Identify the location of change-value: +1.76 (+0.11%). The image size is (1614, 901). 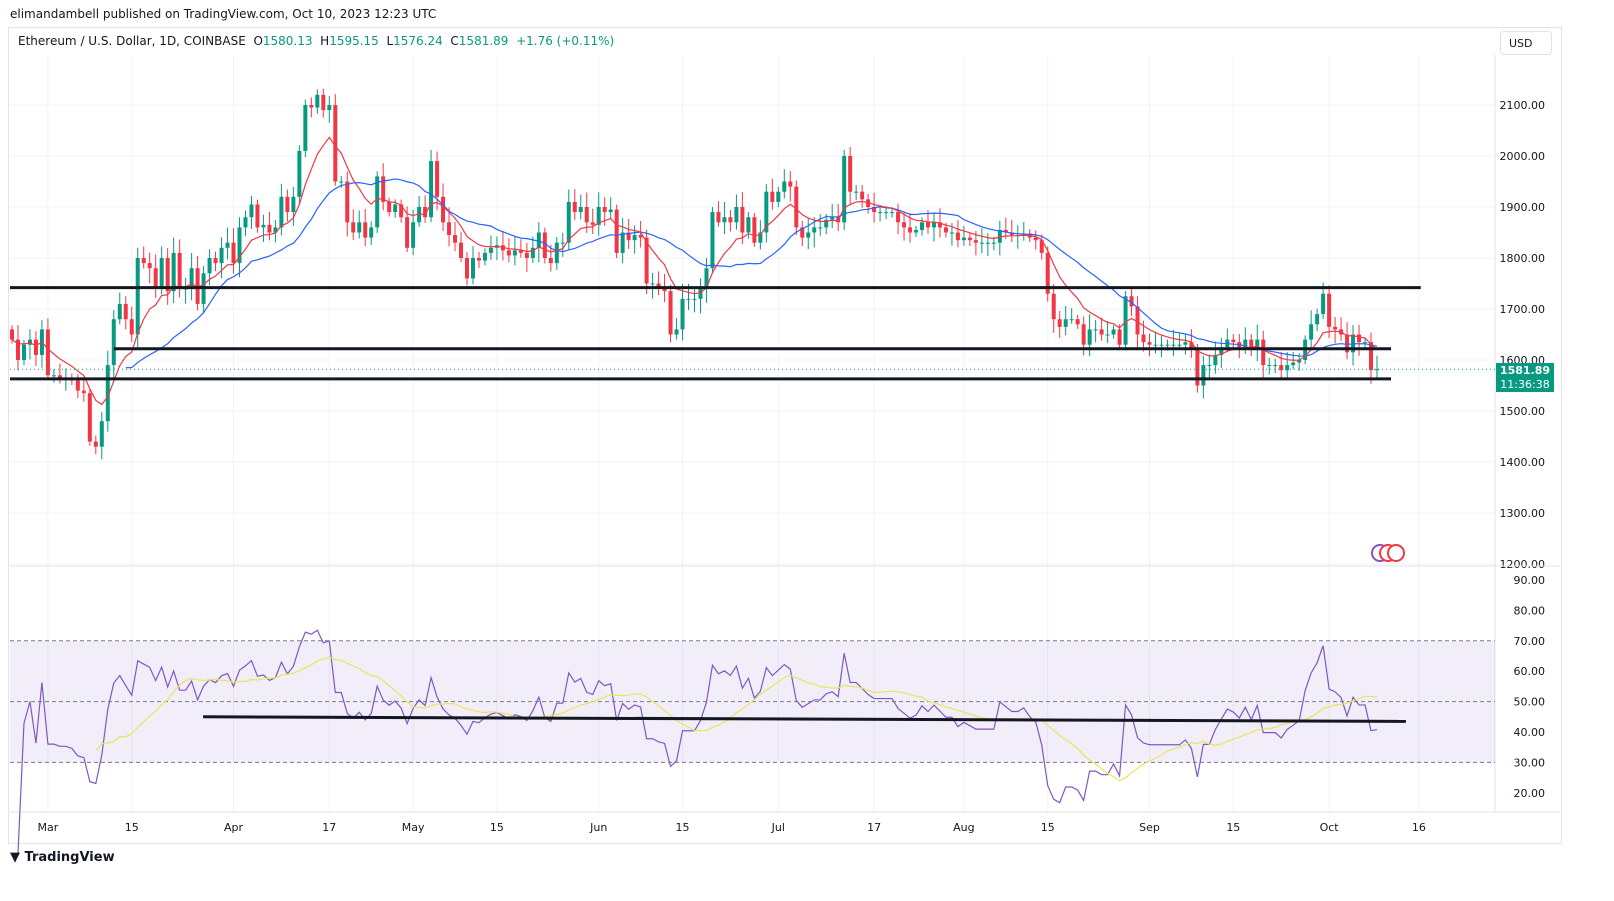
(565, 41).